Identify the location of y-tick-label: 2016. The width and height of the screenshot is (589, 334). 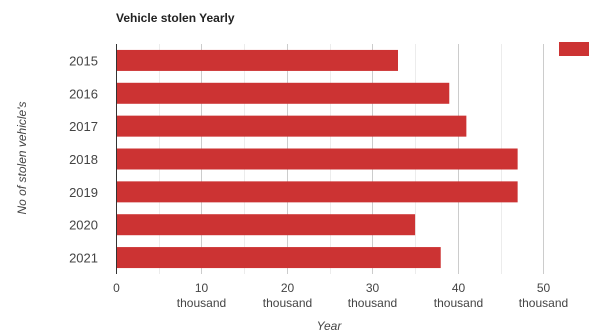
(83, 93).